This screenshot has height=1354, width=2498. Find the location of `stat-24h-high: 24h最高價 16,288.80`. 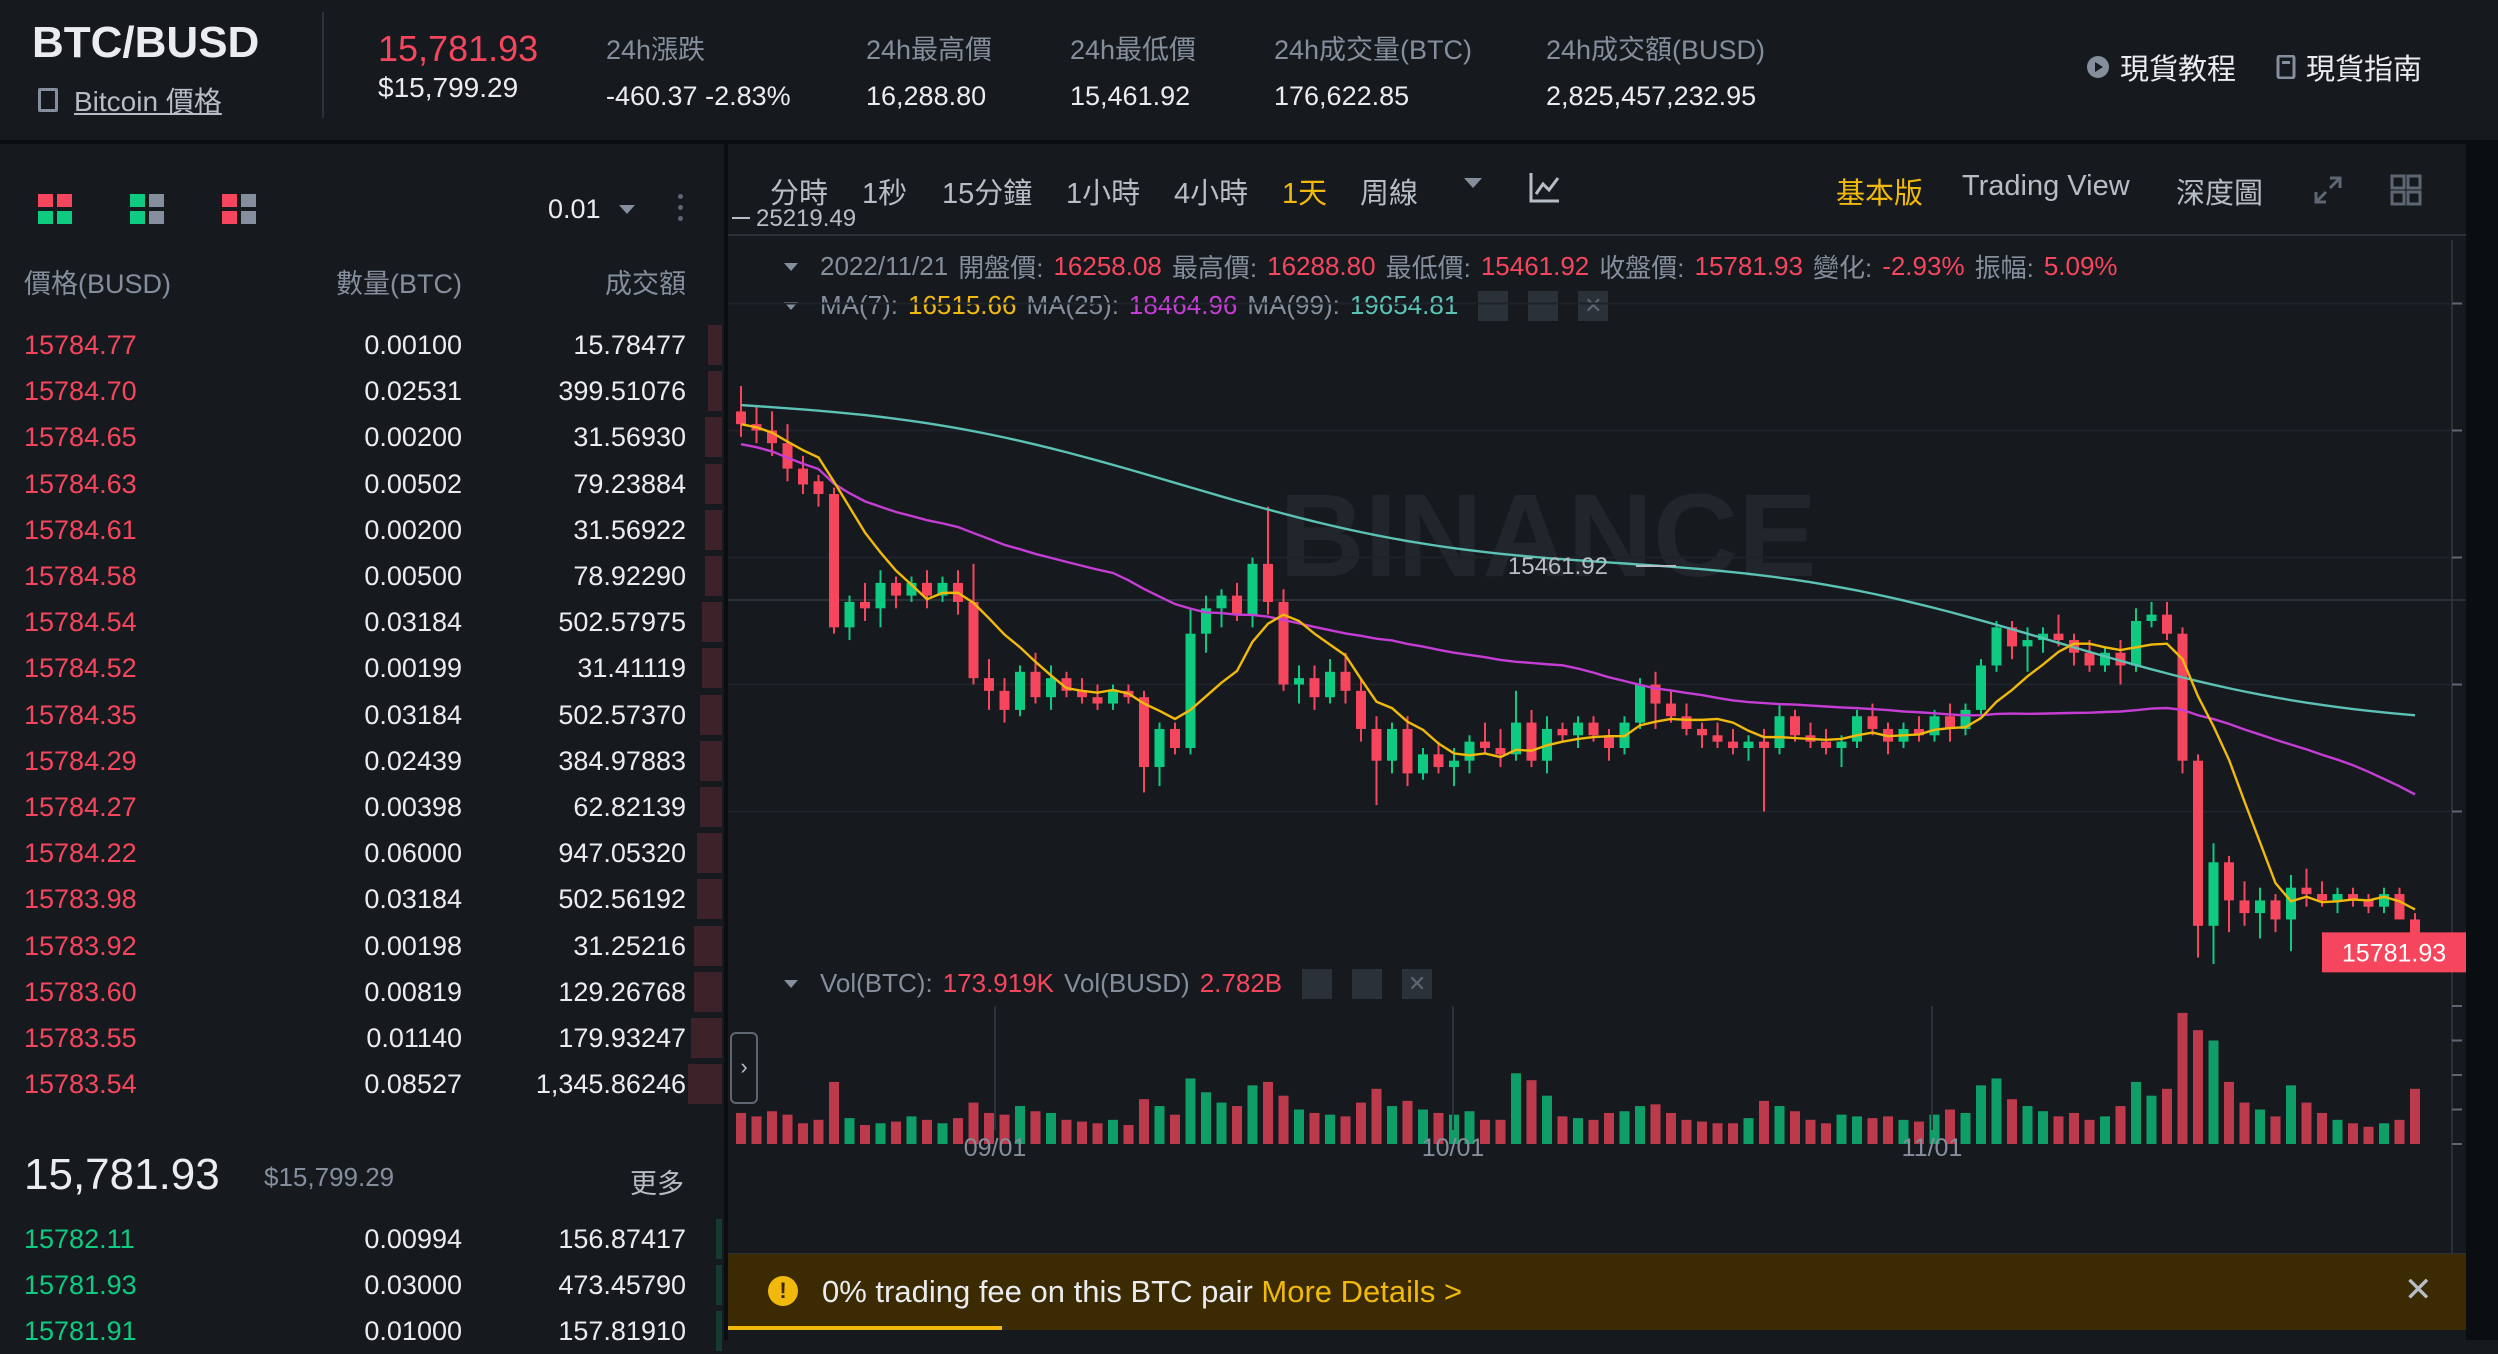

stat-24h-high: 24h最高價 16,288.80 is located at coordinates (929, 70).